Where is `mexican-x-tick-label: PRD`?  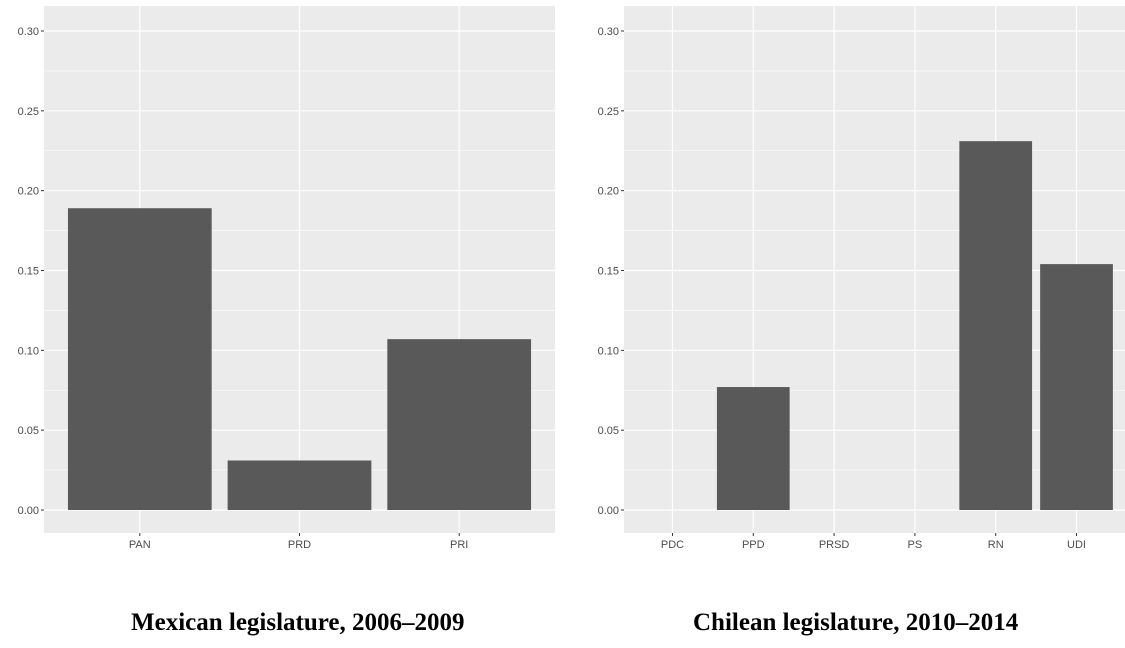
mexican-x-tick-label: PRD is located at coordinates (299, 545).